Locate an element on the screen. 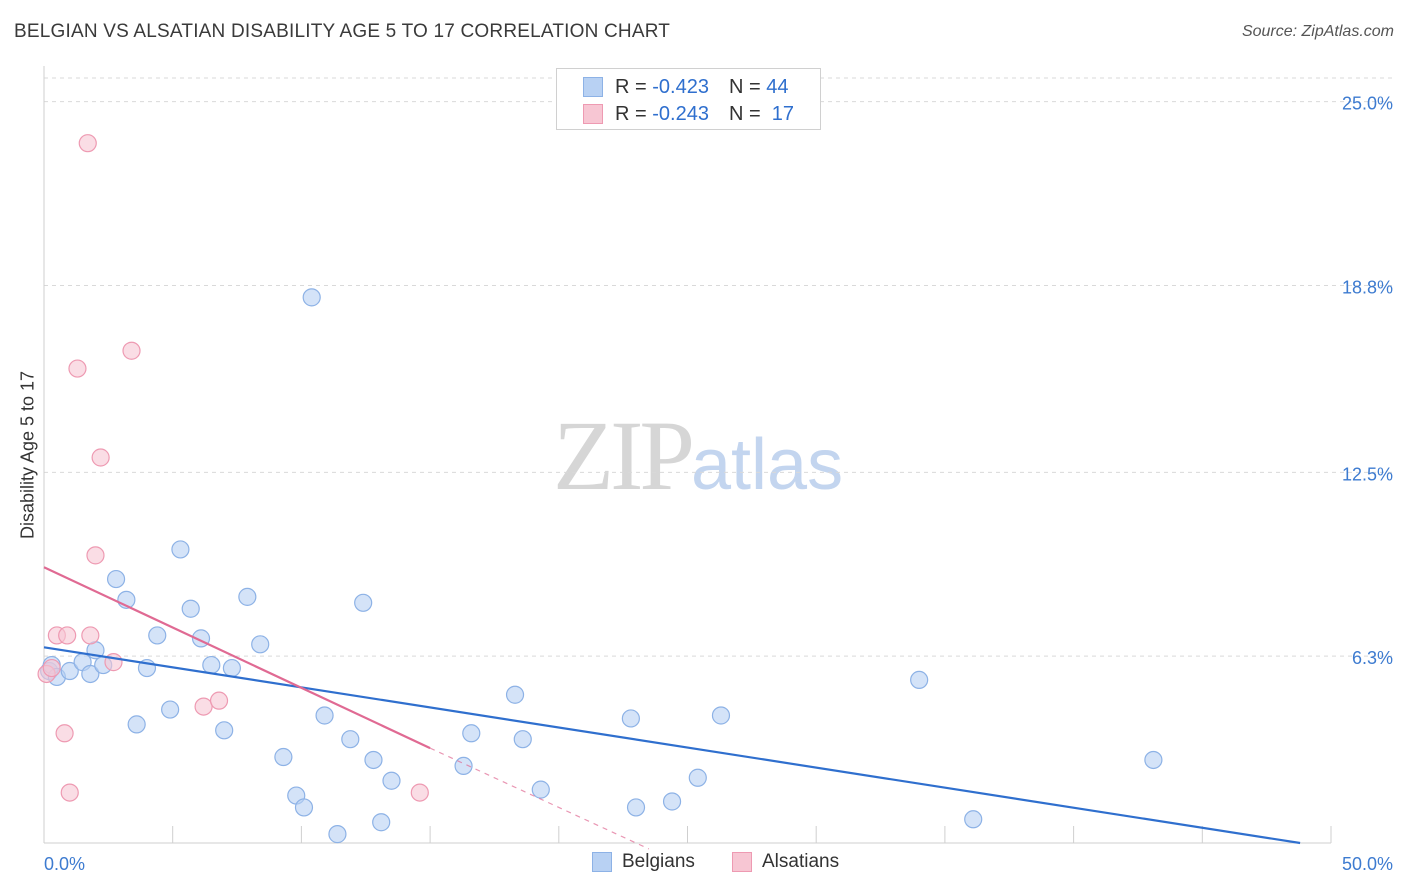 This screenshot has width=1406, height=892. legend-item-belgians: Belgians is located at coordinates (643, 862).